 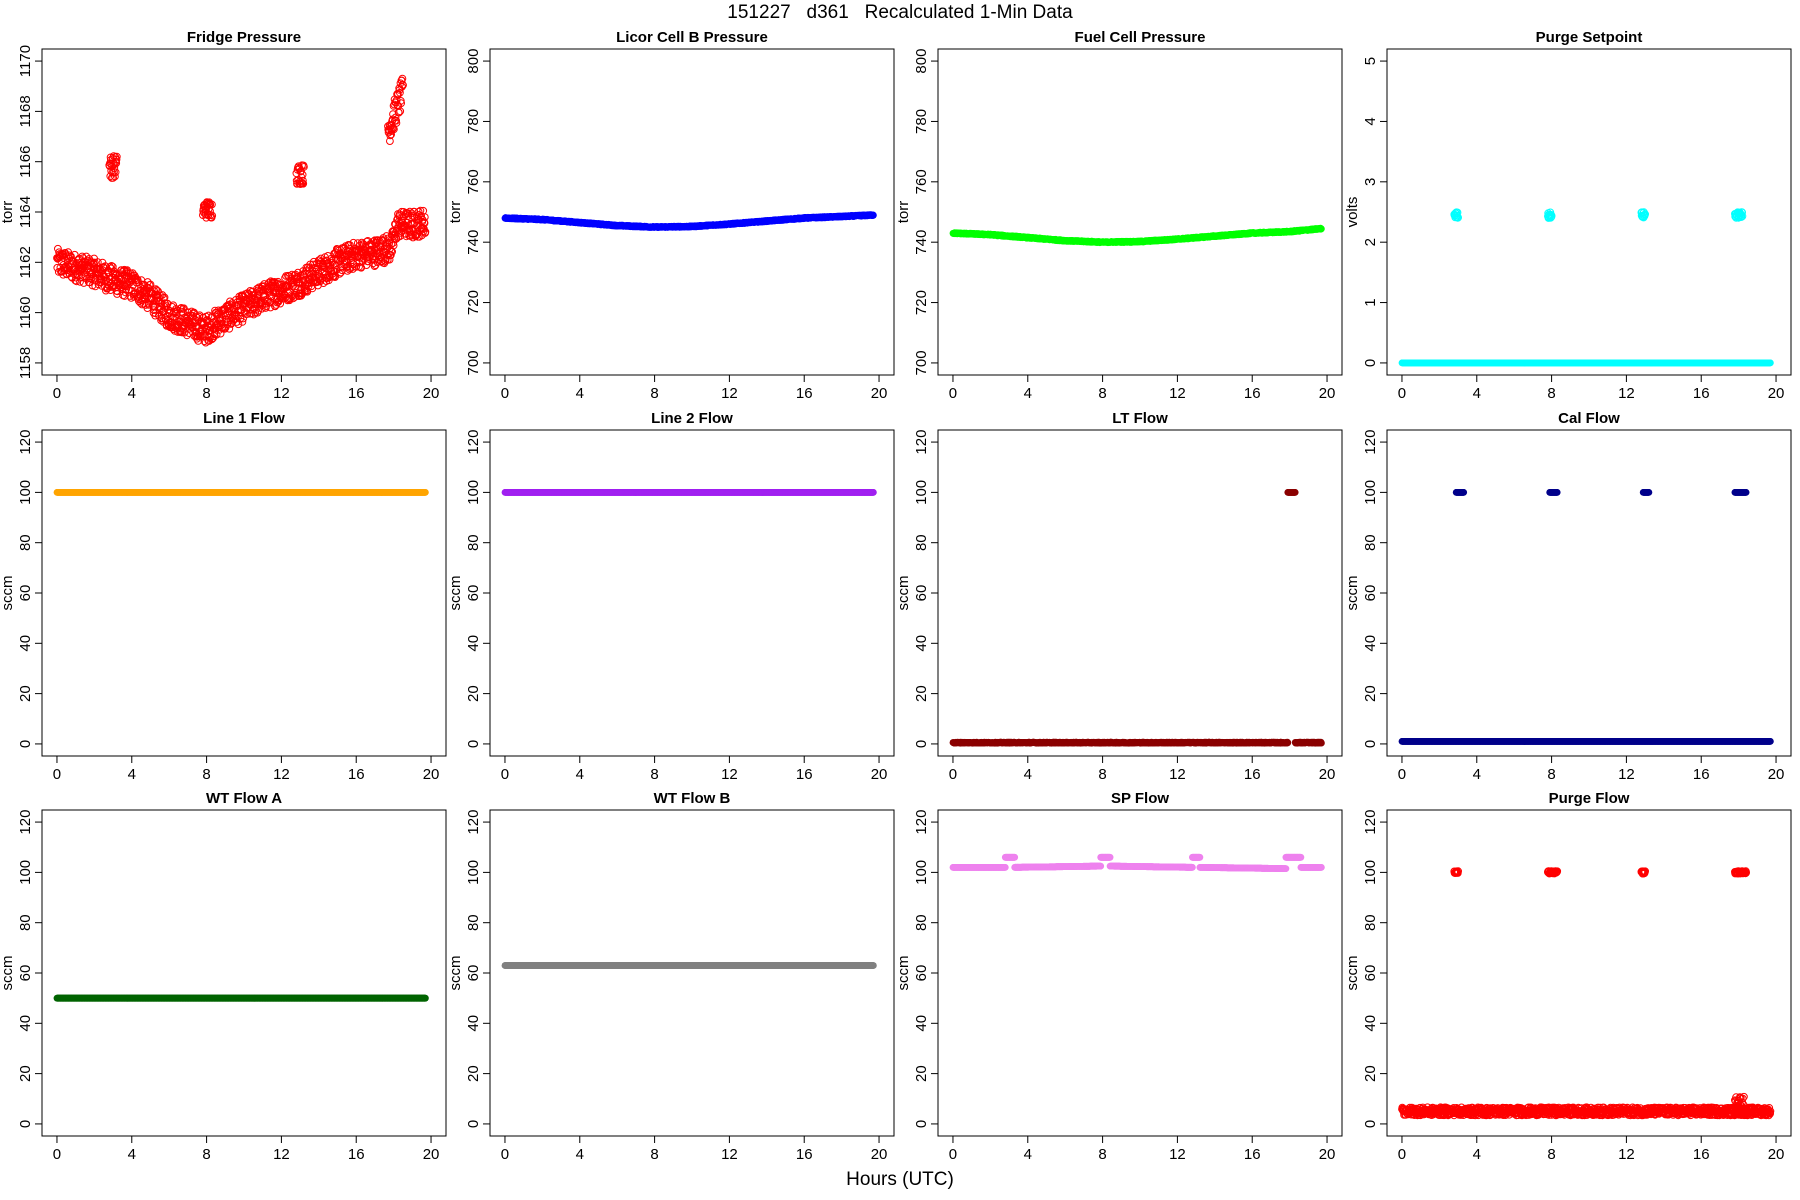 I want to click on y-tick-label: 1164, so click(x=25, y=212).